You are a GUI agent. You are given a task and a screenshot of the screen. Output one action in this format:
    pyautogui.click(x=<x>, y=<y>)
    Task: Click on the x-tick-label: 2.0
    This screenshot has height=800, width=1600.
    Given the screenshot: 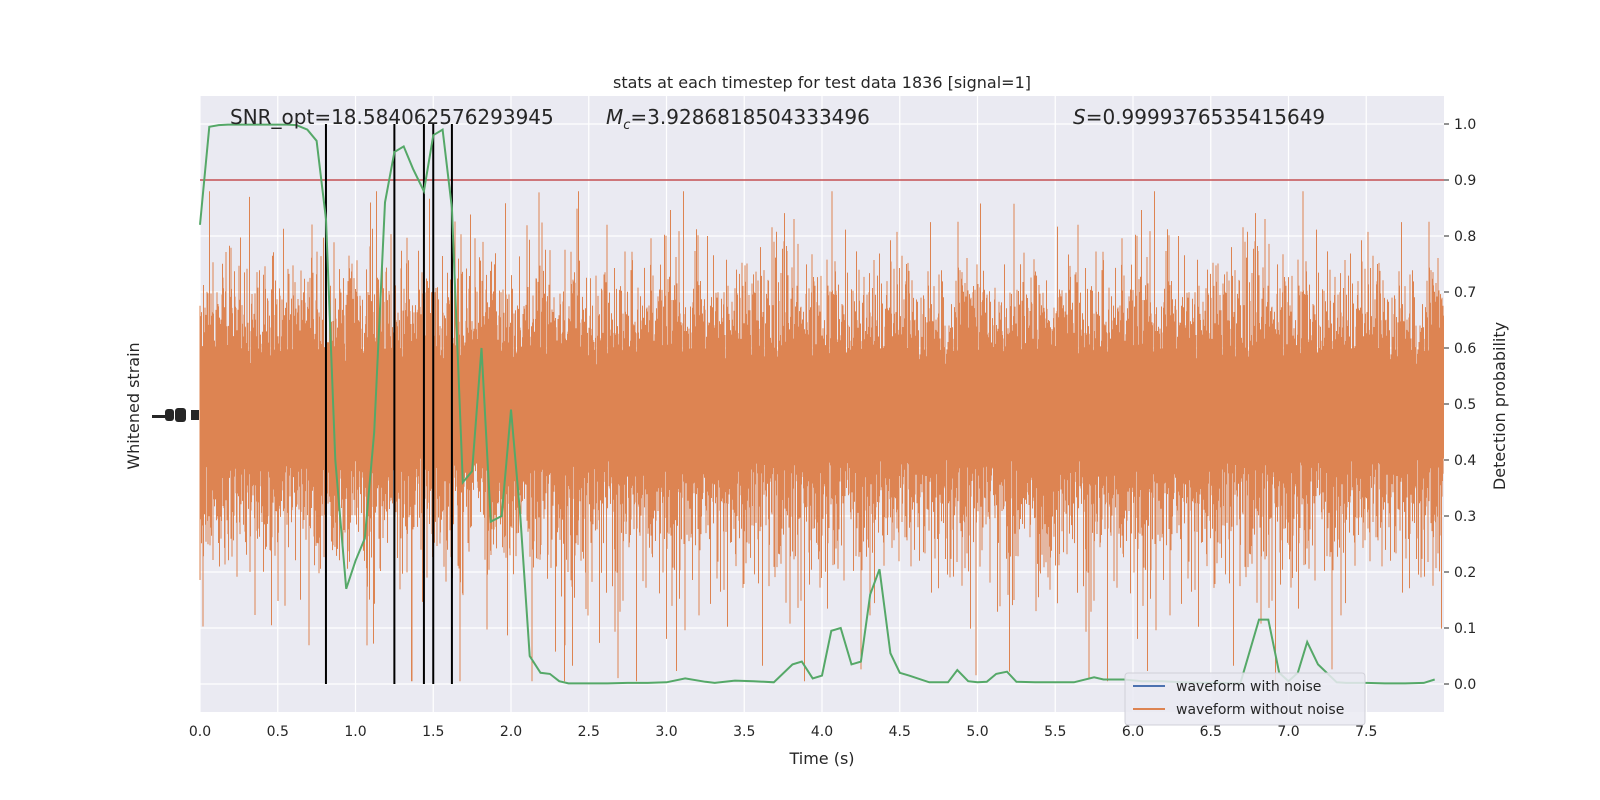 What is the action you would take?
    pyautogui.click(x=511, y=732)
    